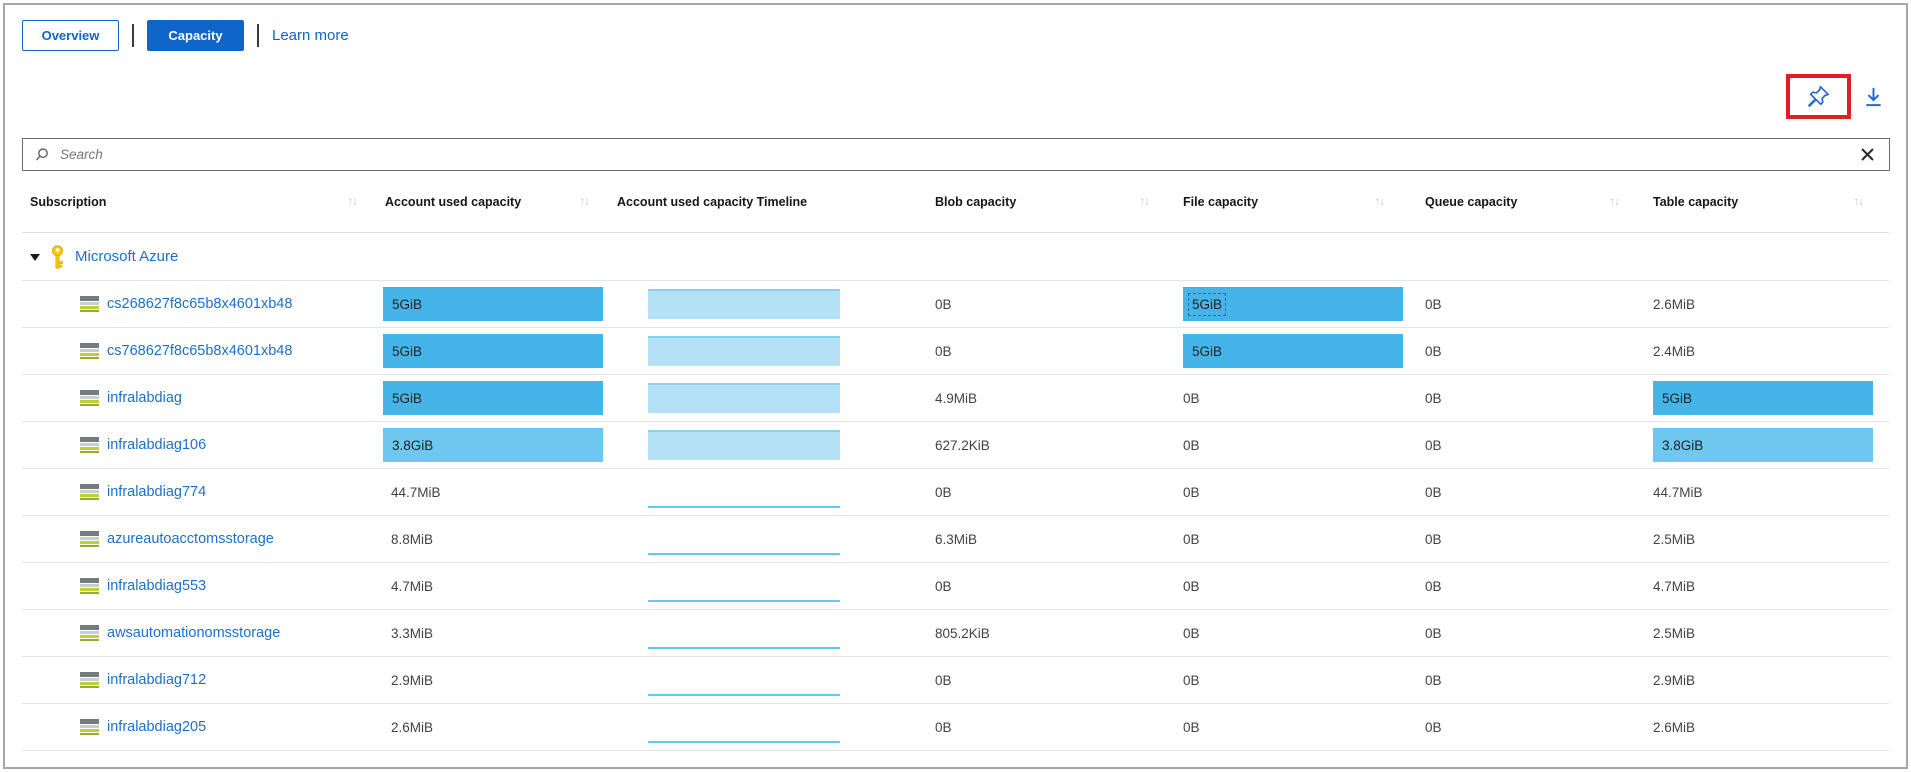  Describe the element at coordinates (1767, 304) in the screenshot. I see `table-capacity-cell: 2.6MiB` at that location.